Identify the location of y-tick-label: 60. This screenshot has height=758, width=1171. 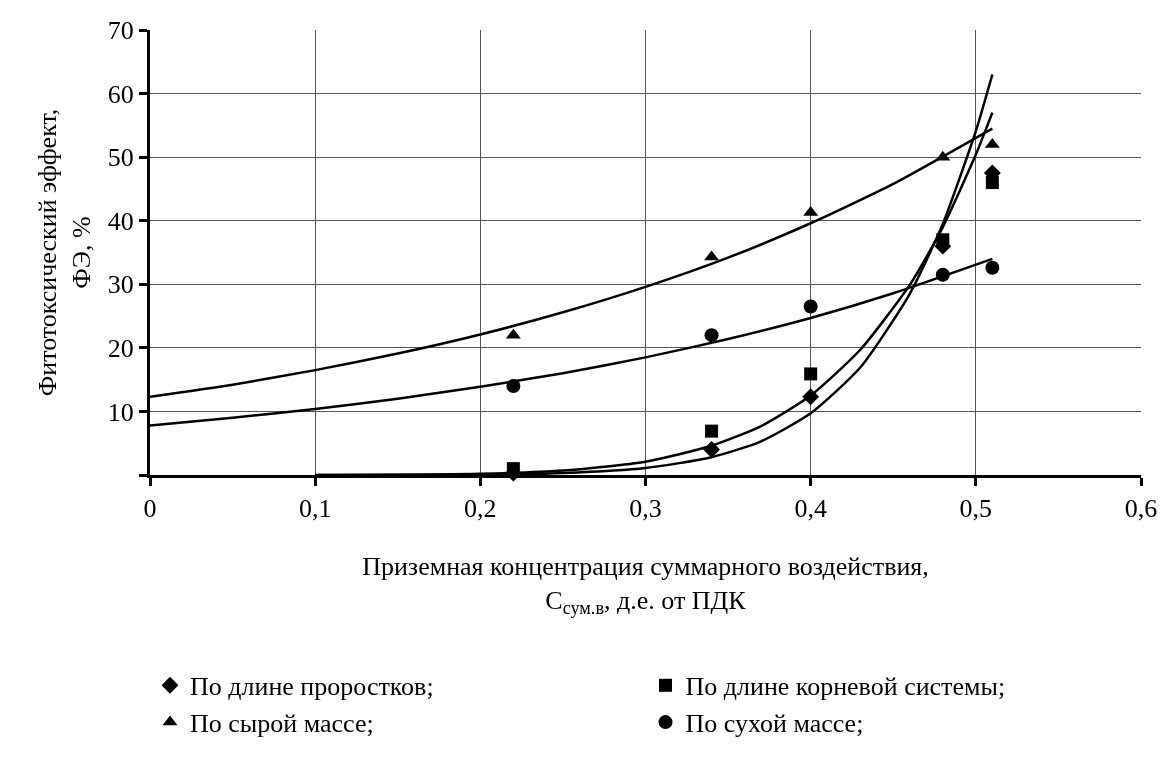
(120, 94).